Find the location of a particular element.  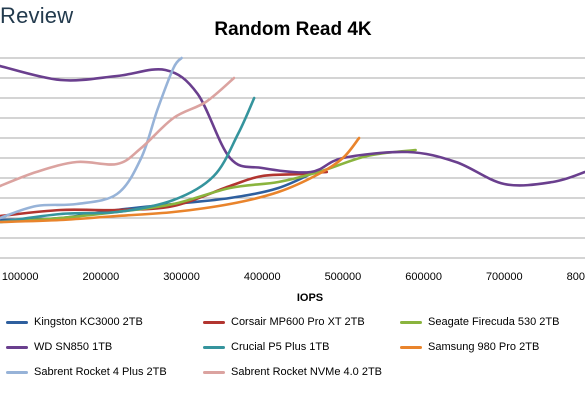

legend-item: Seagate Firecuda 530 2TB is located at coordinates (479, 322).